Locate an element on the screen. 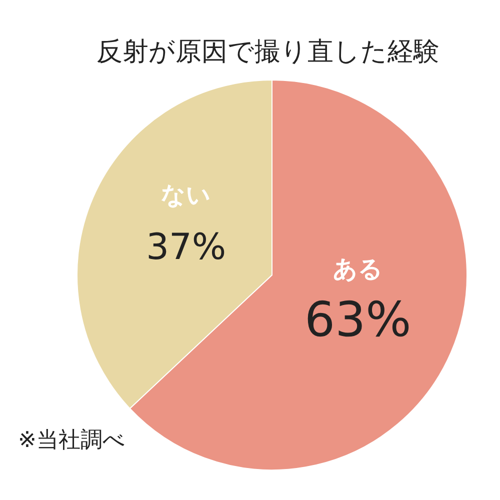  slice-label: ない is located at coordinates (186, 194).